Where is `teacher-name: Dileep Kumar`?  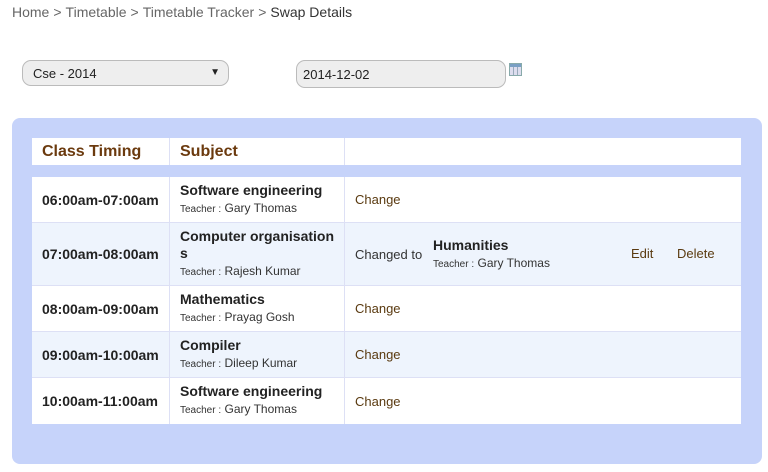
teacher-name: Dileep Kumar is located at coordinates (261, 363).